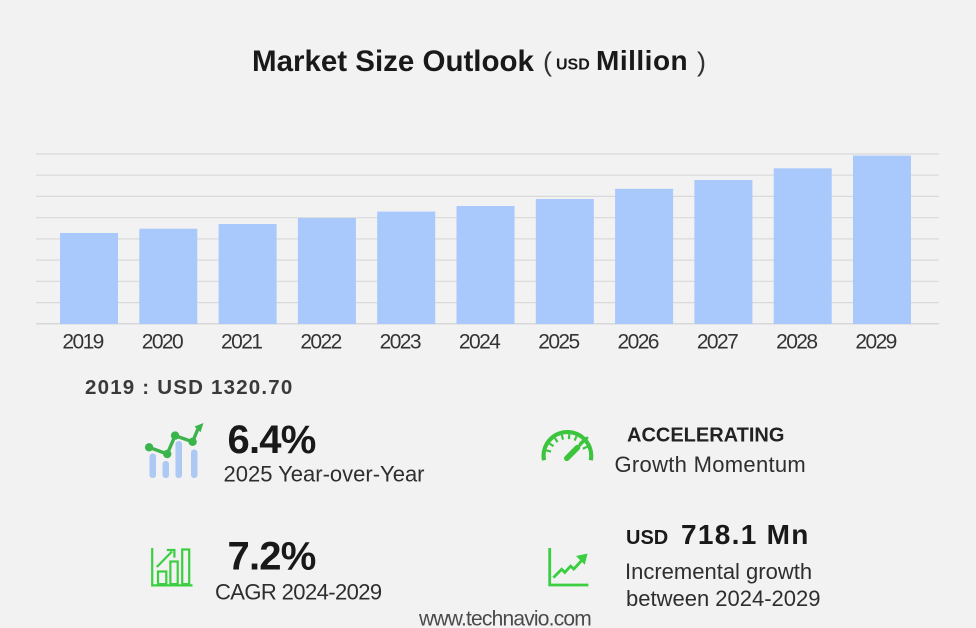  What do you see at coordinates (718, 571) in the screenshot?
I see `svg-text: Incremental growth` at bounding box center [718, 571].